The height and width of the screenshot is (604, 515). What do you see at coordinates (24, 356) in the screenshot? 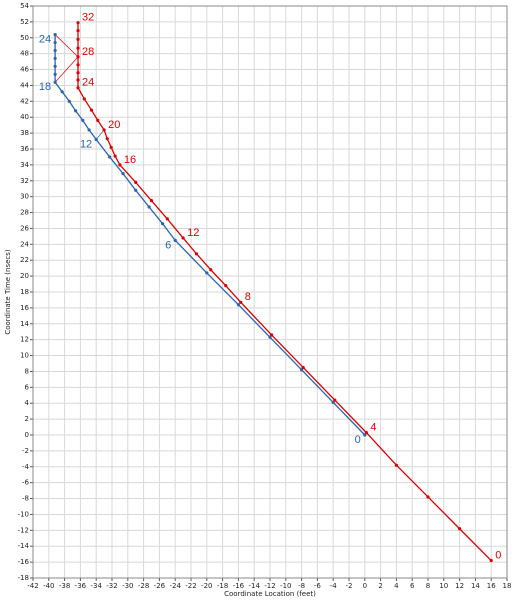
I see `y-tick-label: 10` at bounding box center [24, 356].